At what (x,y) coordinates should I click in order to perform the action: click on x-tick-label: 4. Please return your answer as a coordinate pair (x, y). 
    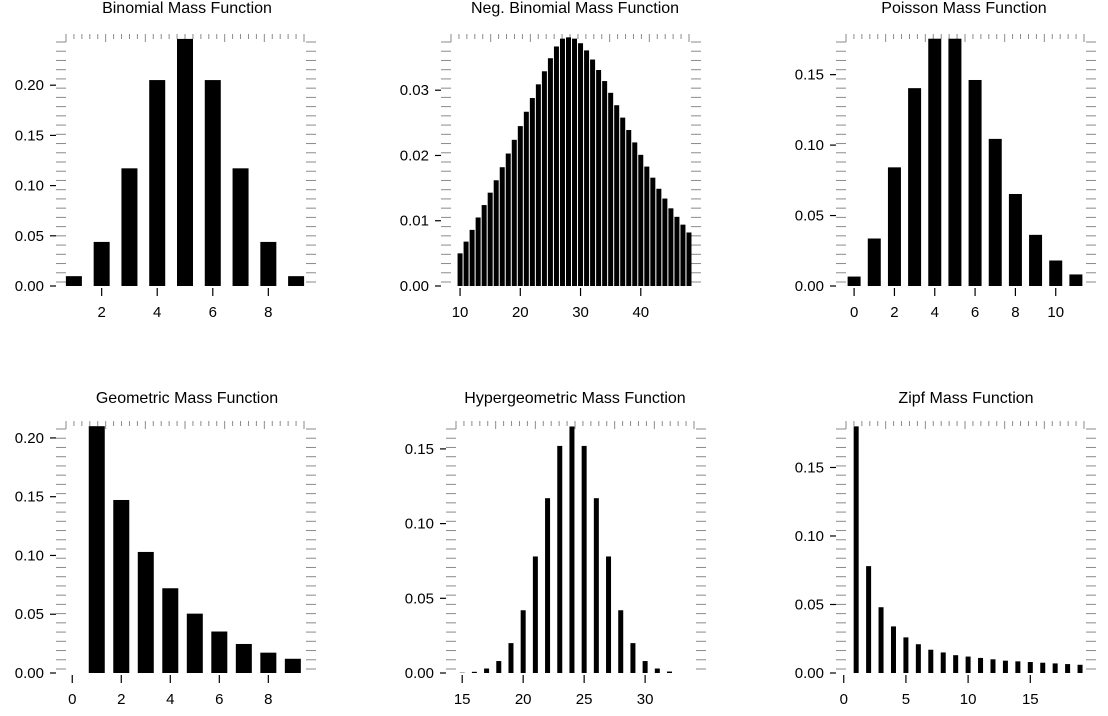
    Looking at the image, I should click on (170, 699).